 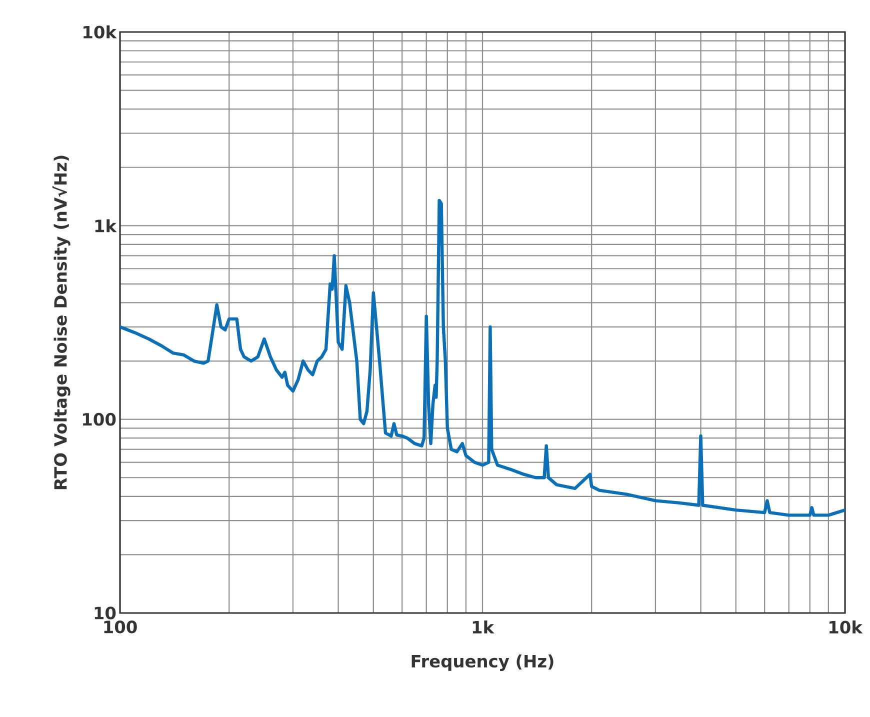 What do you see at coordinates (120, 627) in the screenshot?
I see `x-tick-label: 100` at bounding box center [120, 627].